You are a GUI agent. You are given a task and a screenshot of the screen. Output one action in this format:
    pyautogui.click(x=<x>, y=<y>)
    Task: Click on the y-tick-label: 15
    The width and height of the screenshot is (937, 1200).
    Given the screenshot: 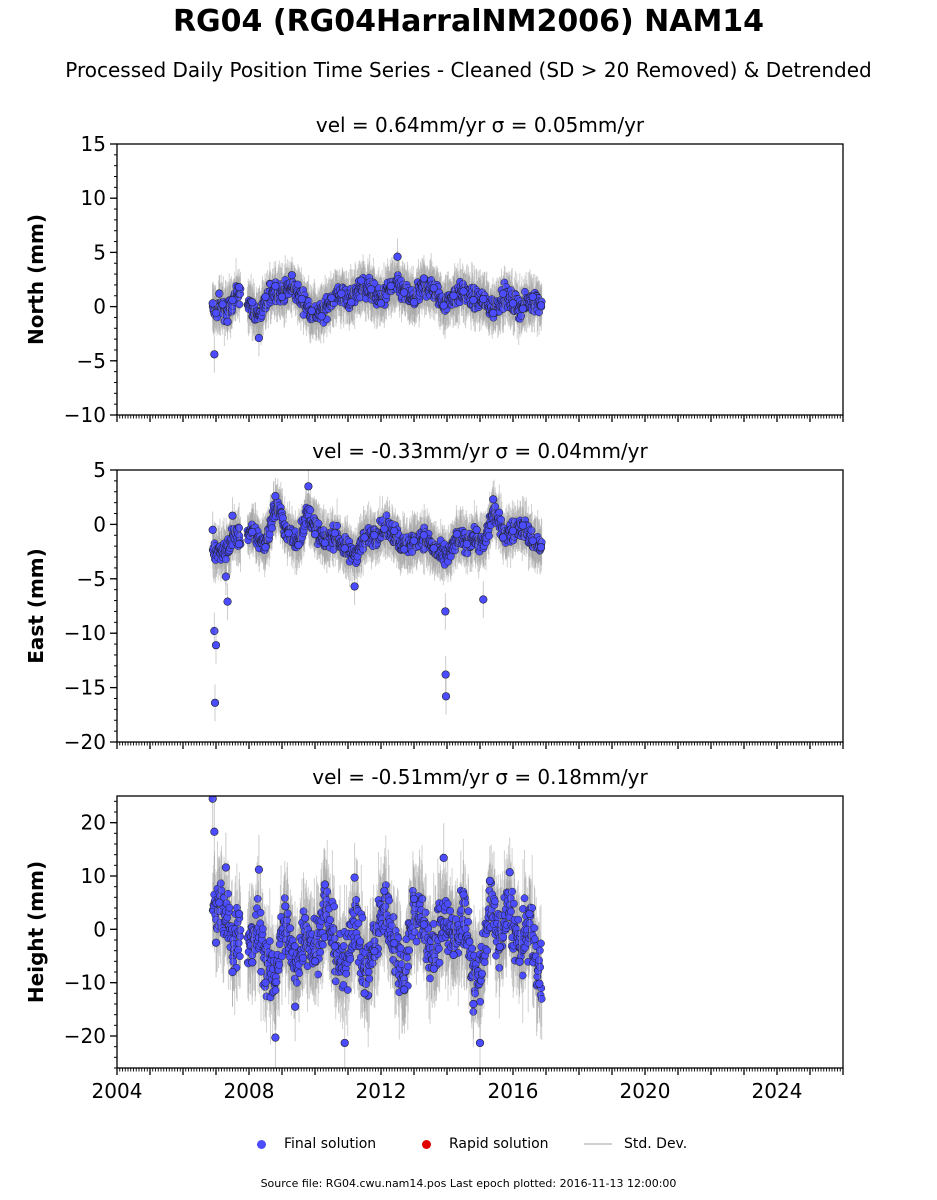 What is the action you would take?
    pyautogui.click(x=93, y=144)
    